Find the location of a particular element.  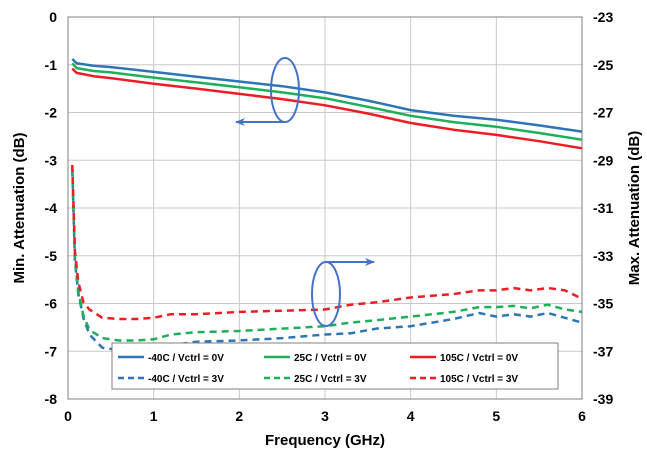

x-tick-labels: 0 1 2 3 4 5 6 is located at coordinates (325, 416).